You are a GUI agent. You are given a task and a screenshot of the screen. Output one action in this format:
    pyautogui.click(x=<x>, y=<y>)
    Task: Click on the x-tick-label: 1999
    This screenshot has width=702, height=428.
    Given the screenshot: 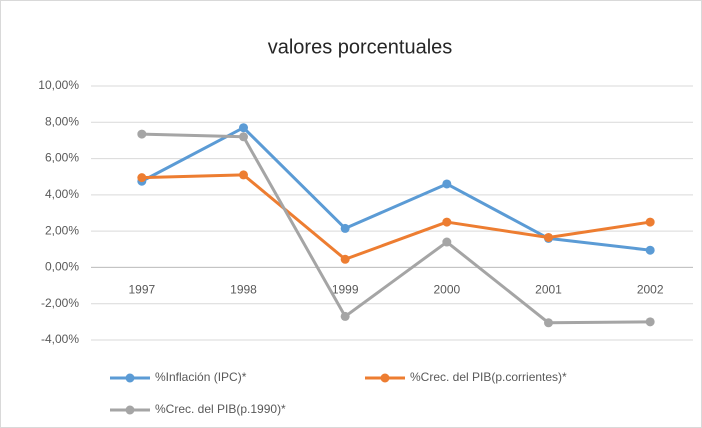 What is the action you would take?
    pyautogui.click(x=345, y=290)
    